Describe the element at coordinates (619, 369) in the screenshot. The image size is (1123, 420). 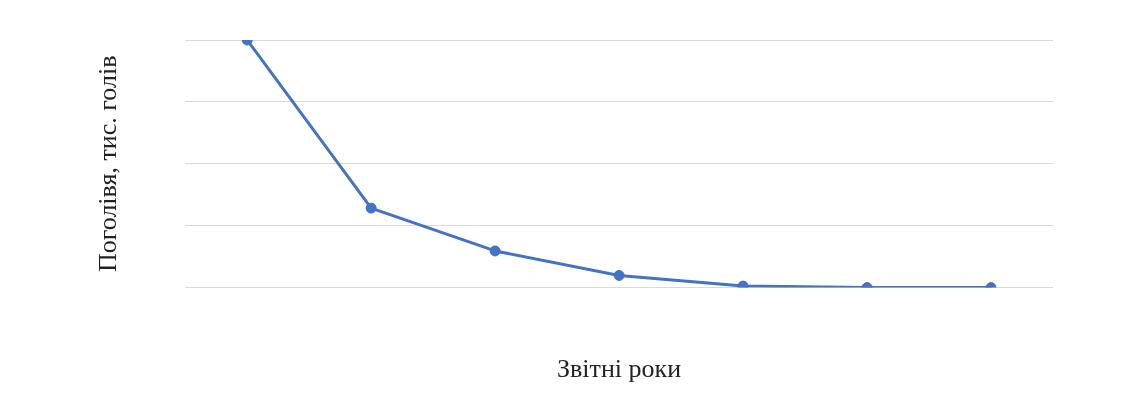
I see `x-axis-title: Звітні роки` at that location.